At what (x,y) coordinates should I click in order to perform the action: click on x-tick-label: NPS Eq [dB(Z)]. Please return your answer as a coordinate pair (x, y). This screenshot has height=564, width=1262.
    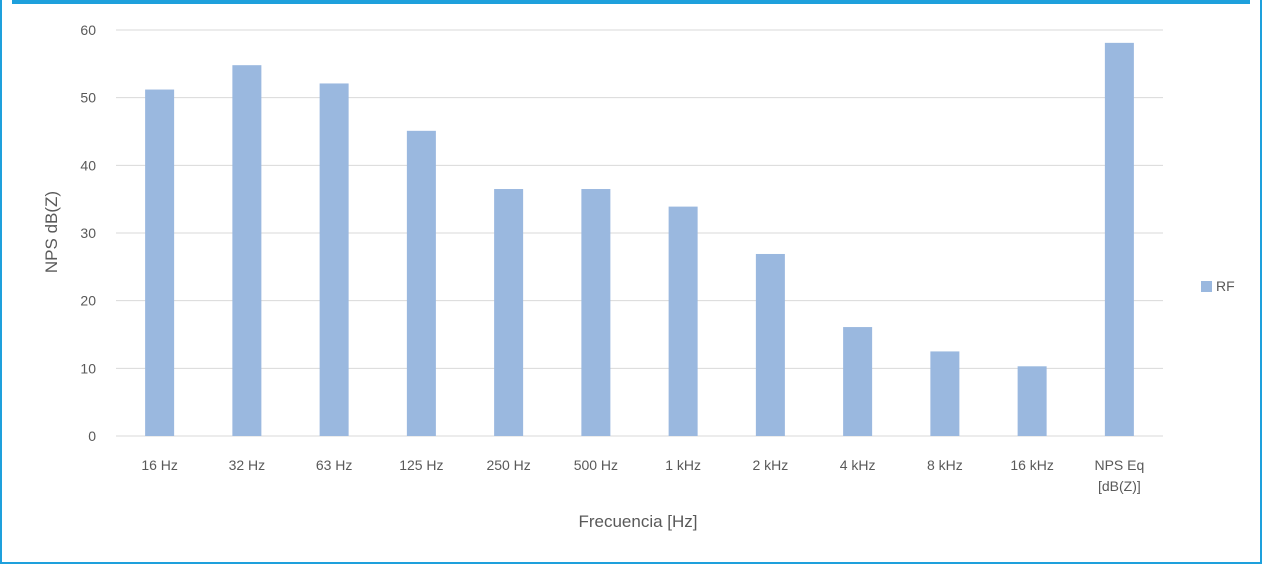
    Looking at the image, I should click on (1119, 475).